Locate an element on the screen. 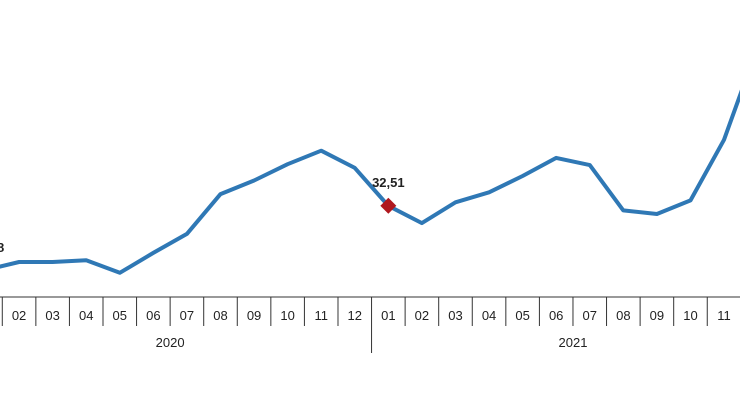 The image size is (740, 400). highlight-value-label: 32,51 is located at coordinates (388, 182).